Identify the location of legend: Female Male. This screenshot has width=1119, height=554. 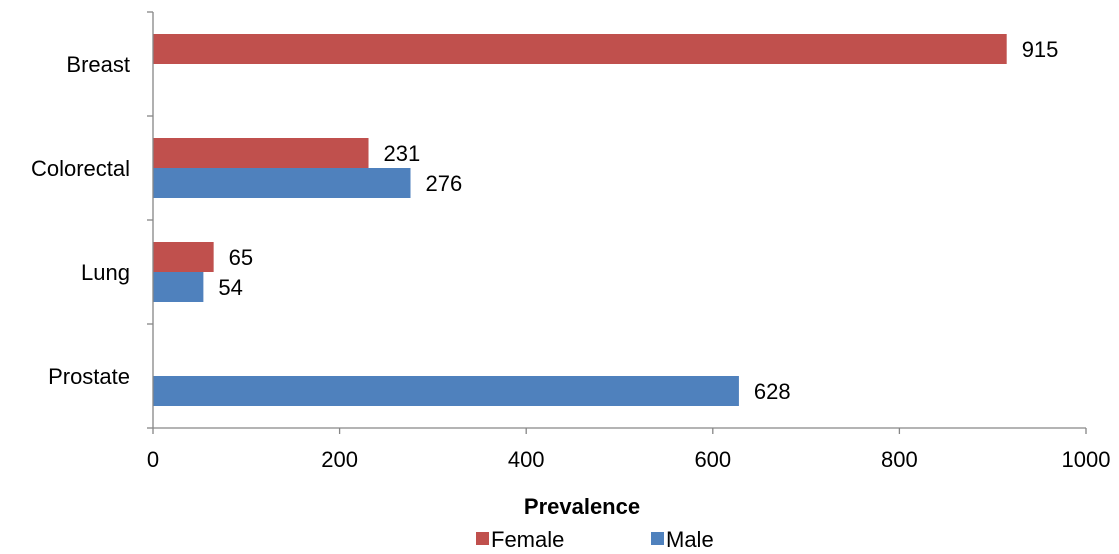
(595, 539).